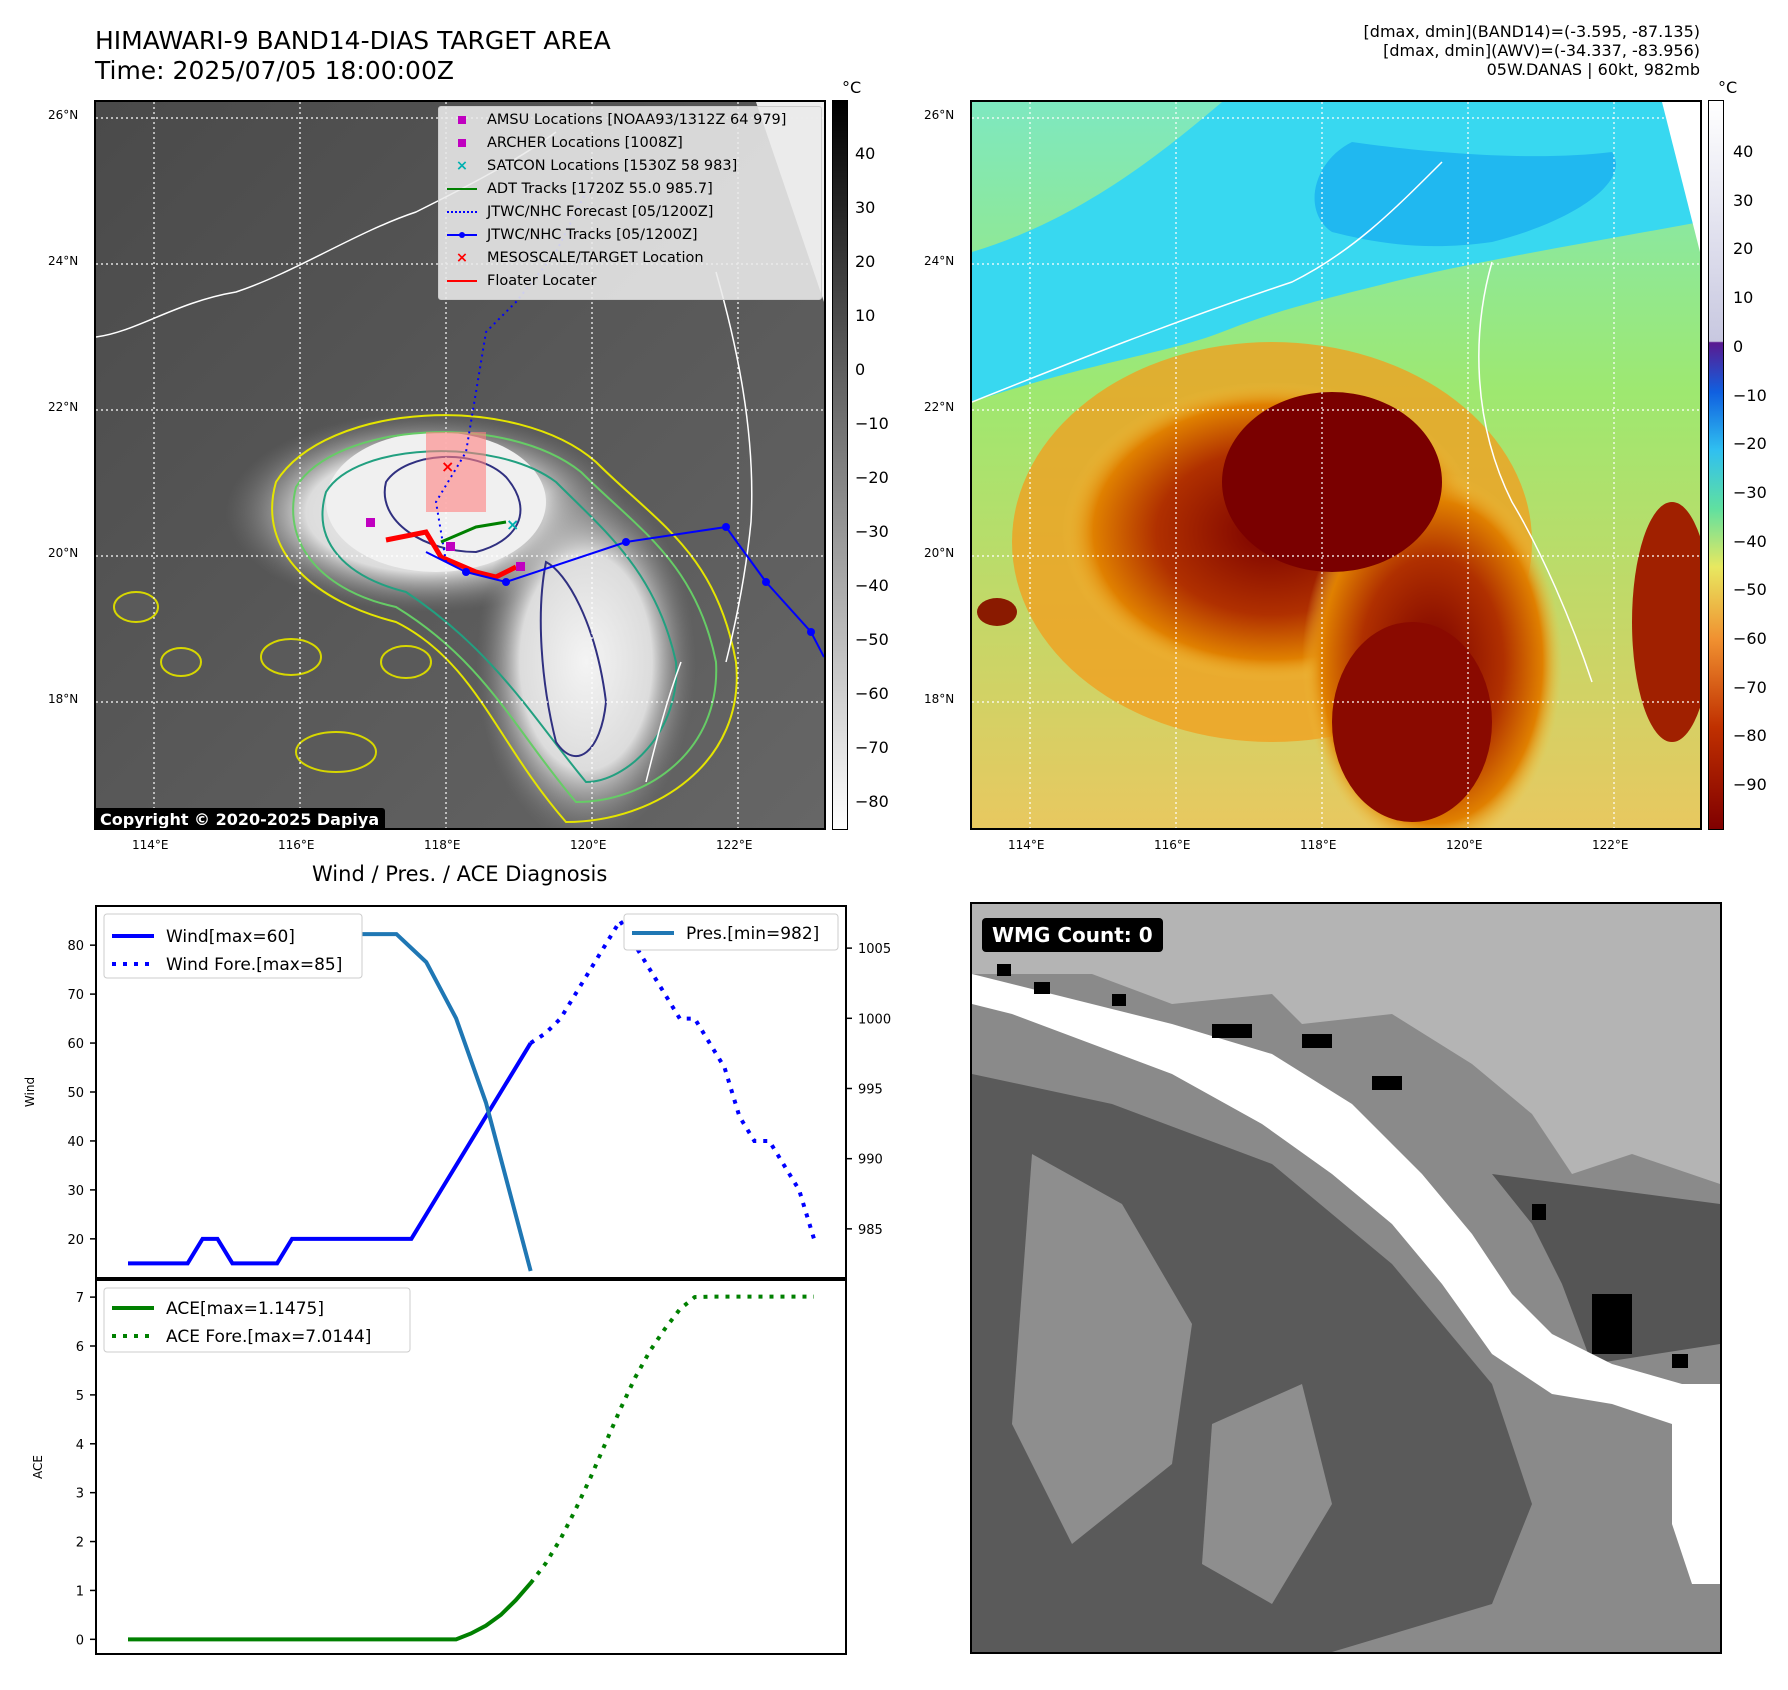 This screenshot has width=1788, height=1690. What do you see at coordinates (75, 1044) in the screenshot?
I see `y-tick-label: 60` at bounding box center [75, 1044].